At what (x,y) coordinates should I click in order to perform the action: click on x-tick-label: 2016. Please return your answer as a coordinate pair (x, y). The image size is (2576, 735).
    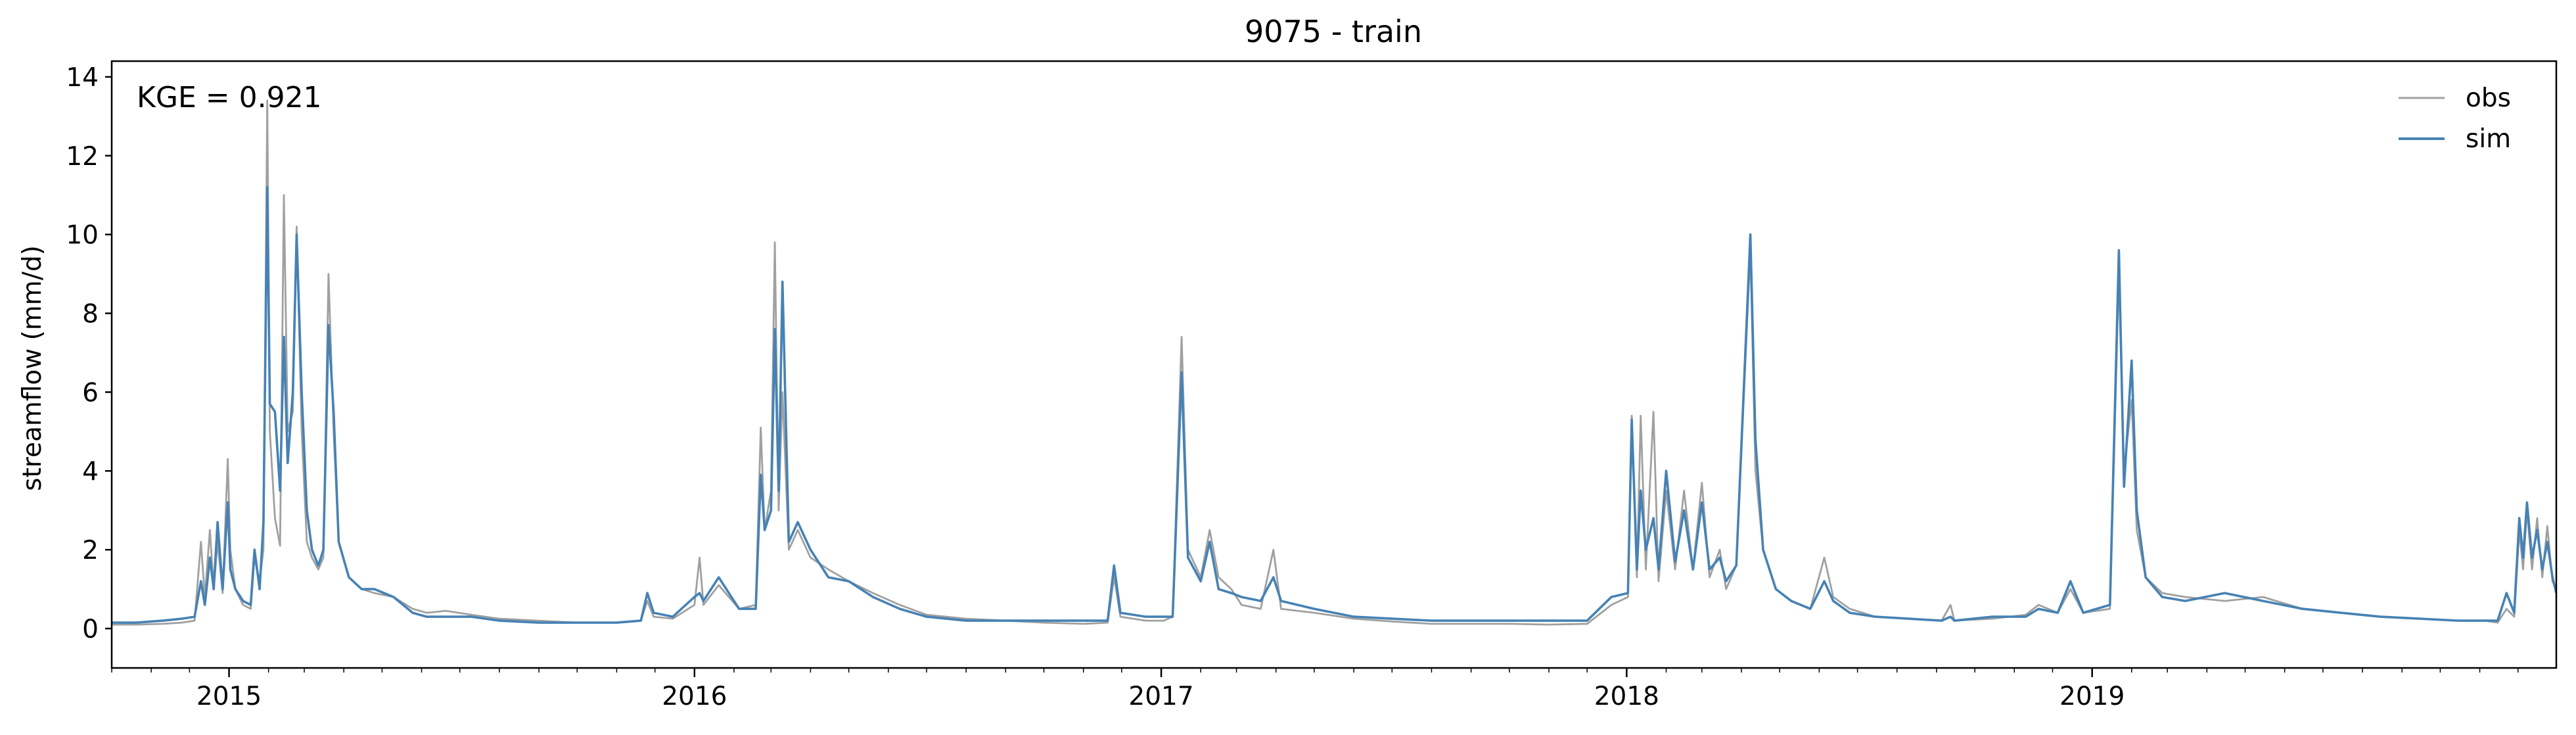
    Looking at the image, I should click on (694, 696).